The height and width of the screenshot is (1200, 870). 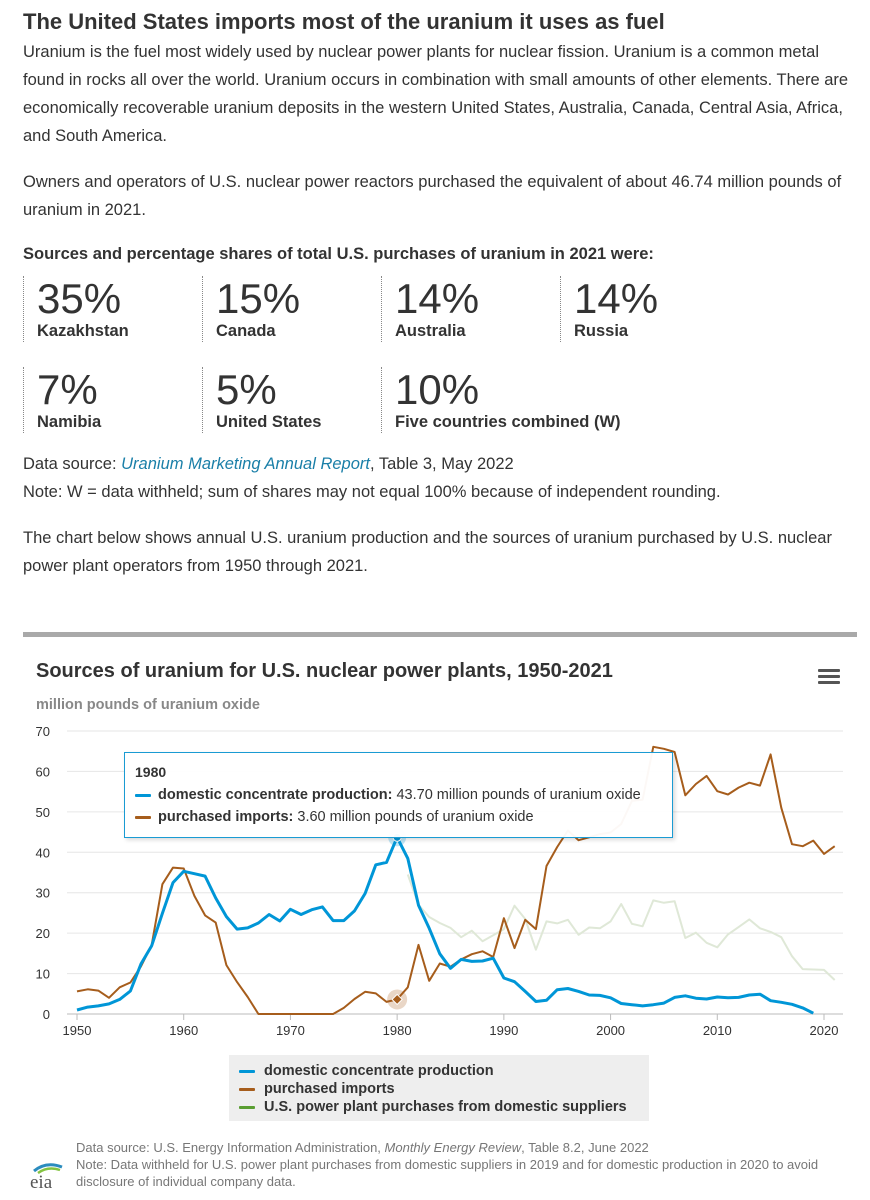 I want to click on series-line-domestic-suppliers, so click(x=621, y=927).